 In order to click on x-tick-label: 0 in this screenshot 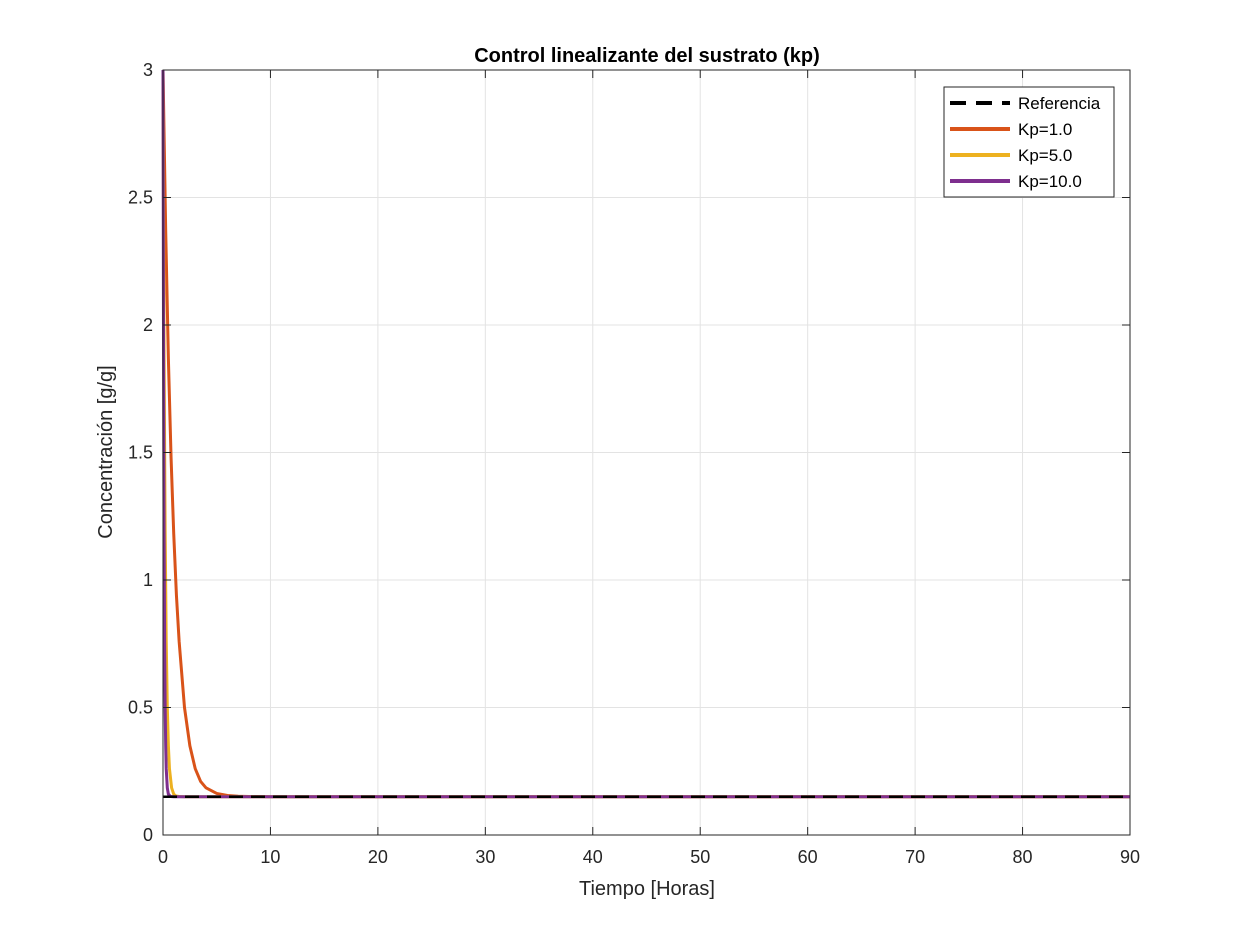, I will do `click(163, 857)`.